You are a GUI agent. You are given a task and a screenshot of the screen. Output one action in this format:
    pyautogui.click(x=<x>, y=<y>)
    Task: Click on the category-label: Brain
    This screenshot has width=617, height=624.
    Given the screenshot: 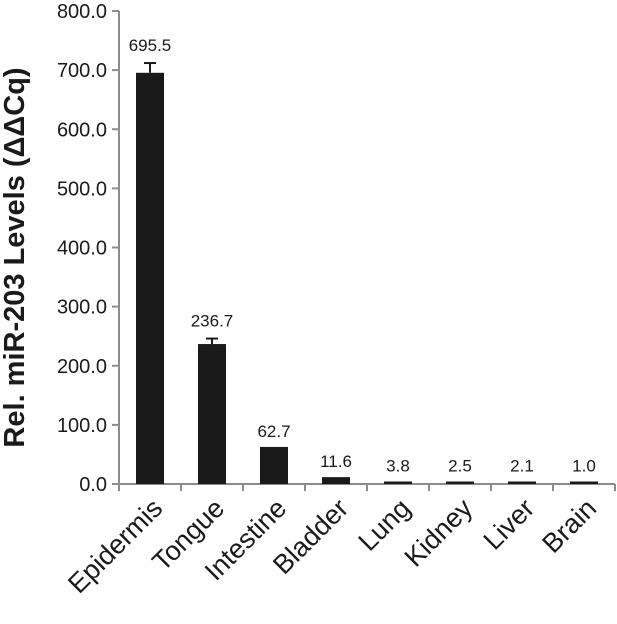 What is the action you would take?
    pyautogui.click(x=569, y=526)
    